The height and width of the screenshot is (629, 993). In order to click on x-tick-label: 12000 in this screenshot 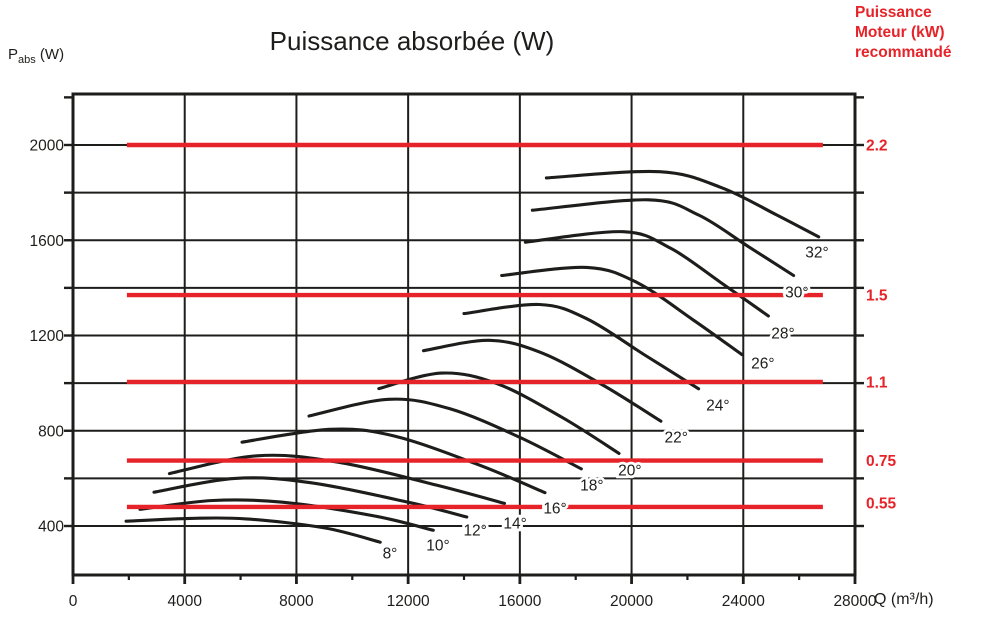, I will do `click(408, 601)`.